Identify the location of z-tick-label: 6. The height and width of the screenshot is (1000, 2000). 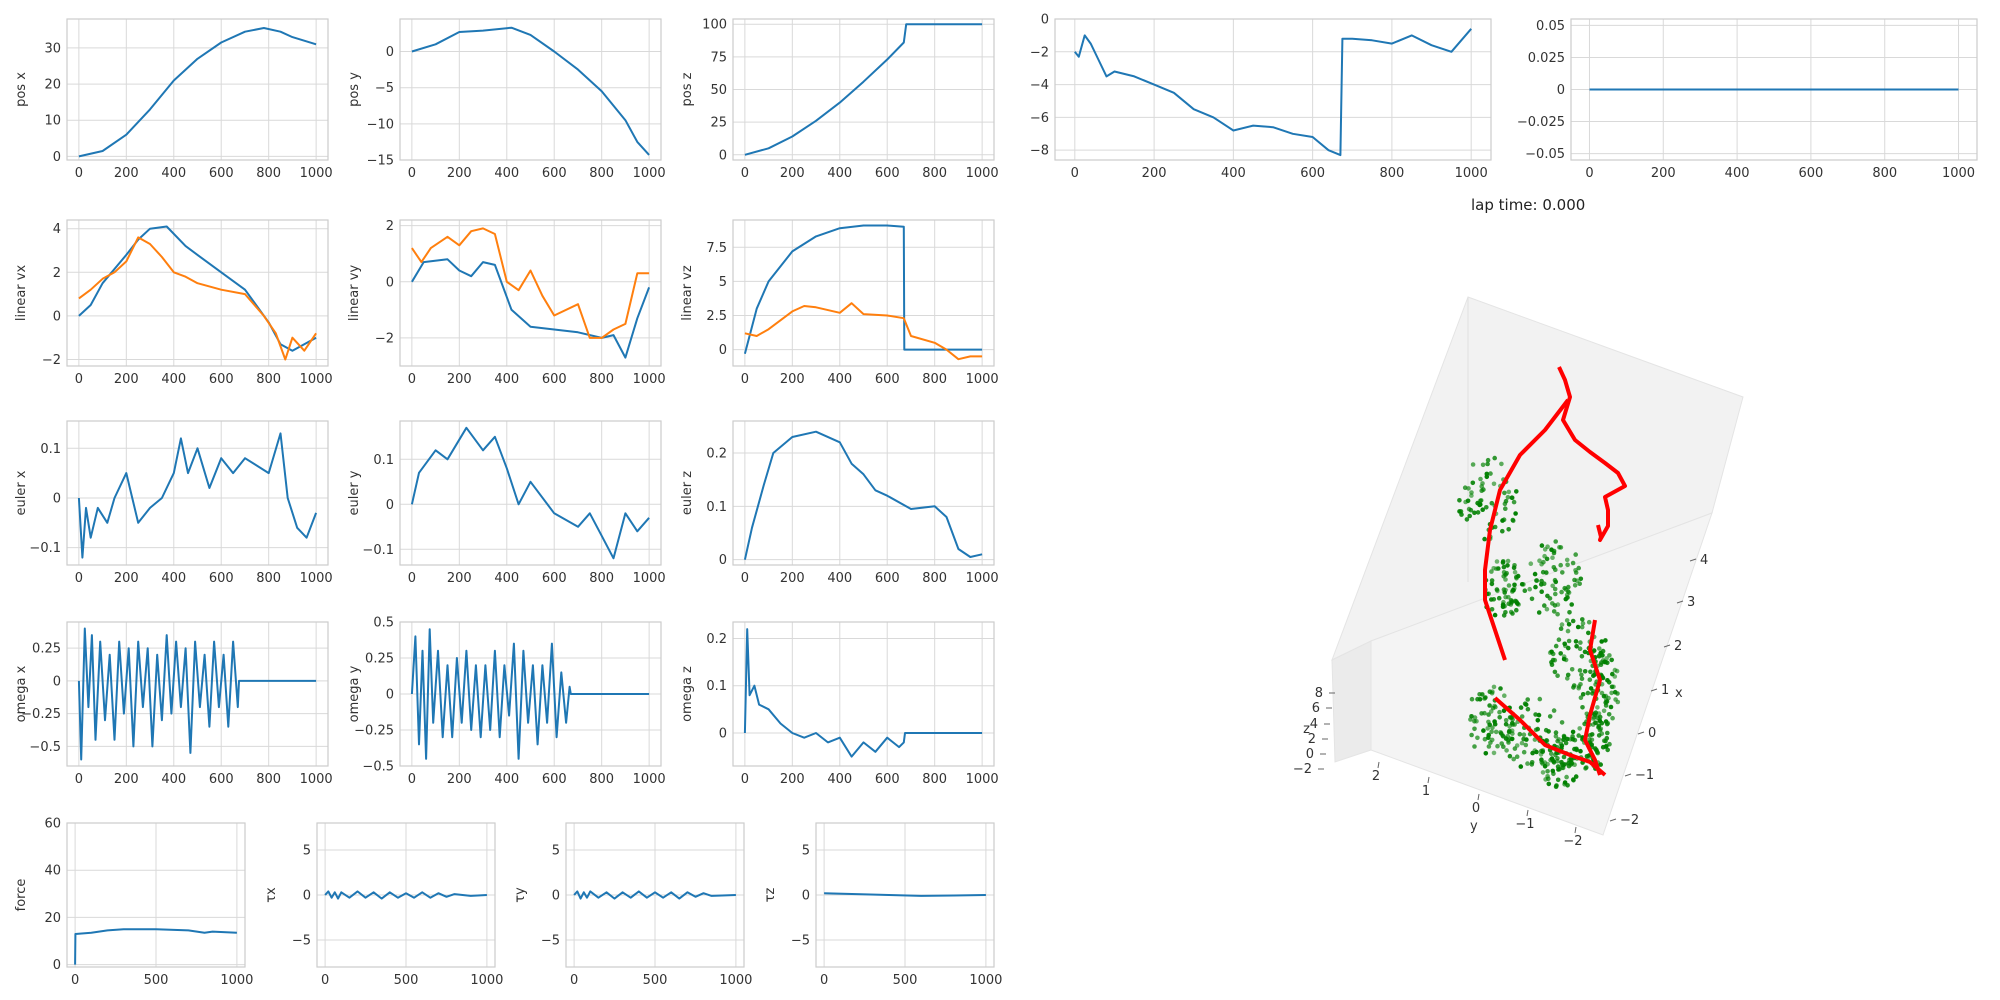
(1316, 708).